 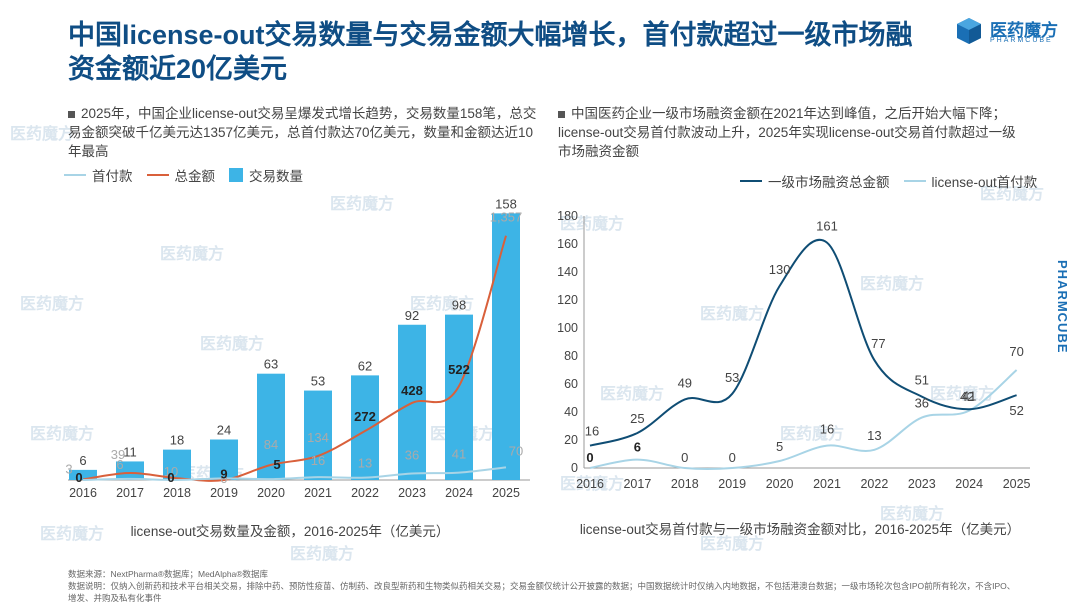 I want to click on total-label: 272, so click(x=365, y=416).